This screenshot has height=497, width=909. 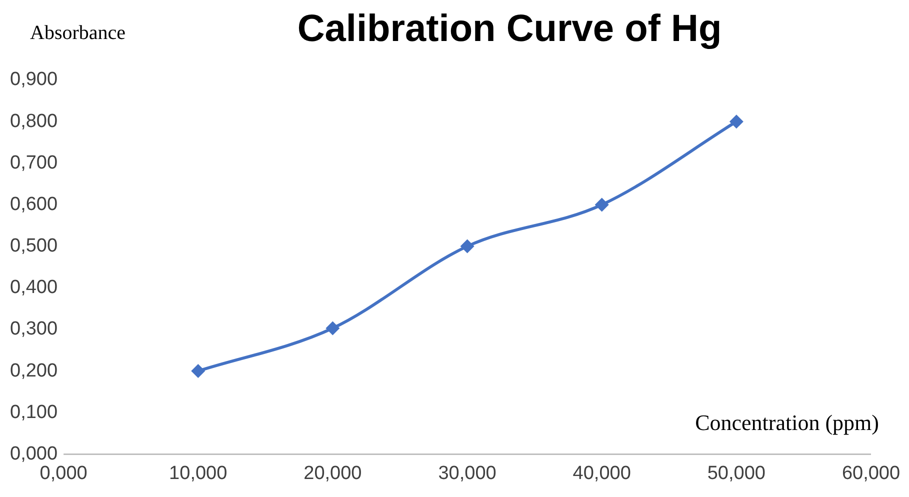 I want to click on x-tick-label: 60,000, so click(x=871, y=473).